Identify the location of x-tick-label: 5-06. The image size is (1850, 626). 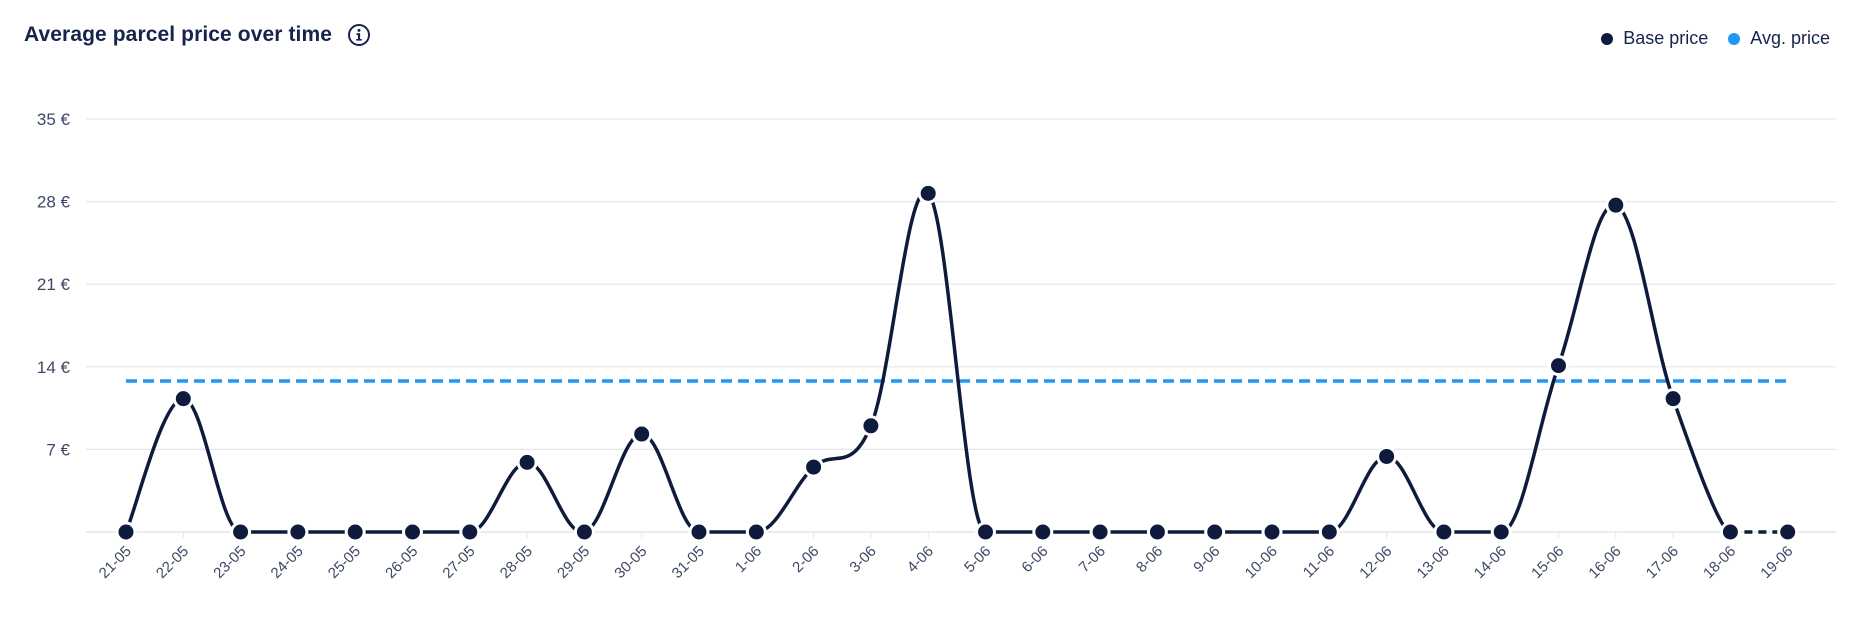
(977, 559).